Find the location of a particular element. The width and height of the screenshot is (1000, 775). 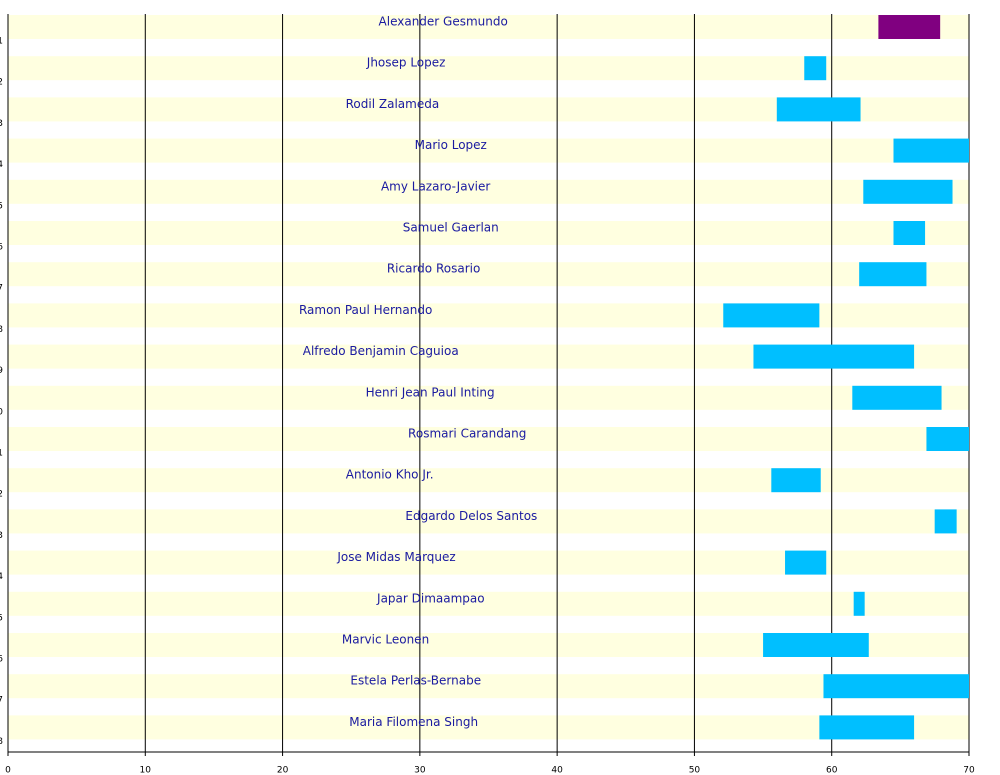

row-label: 17 is located at coordinates (1, 701).